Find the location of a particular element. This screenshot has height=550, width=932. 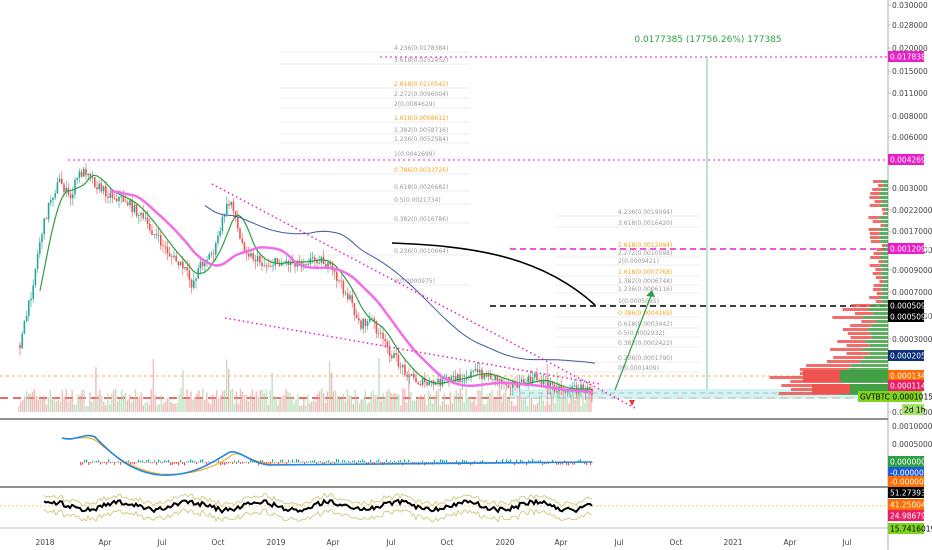

x-tick-label: Apr is located at coordinates (106, 542).